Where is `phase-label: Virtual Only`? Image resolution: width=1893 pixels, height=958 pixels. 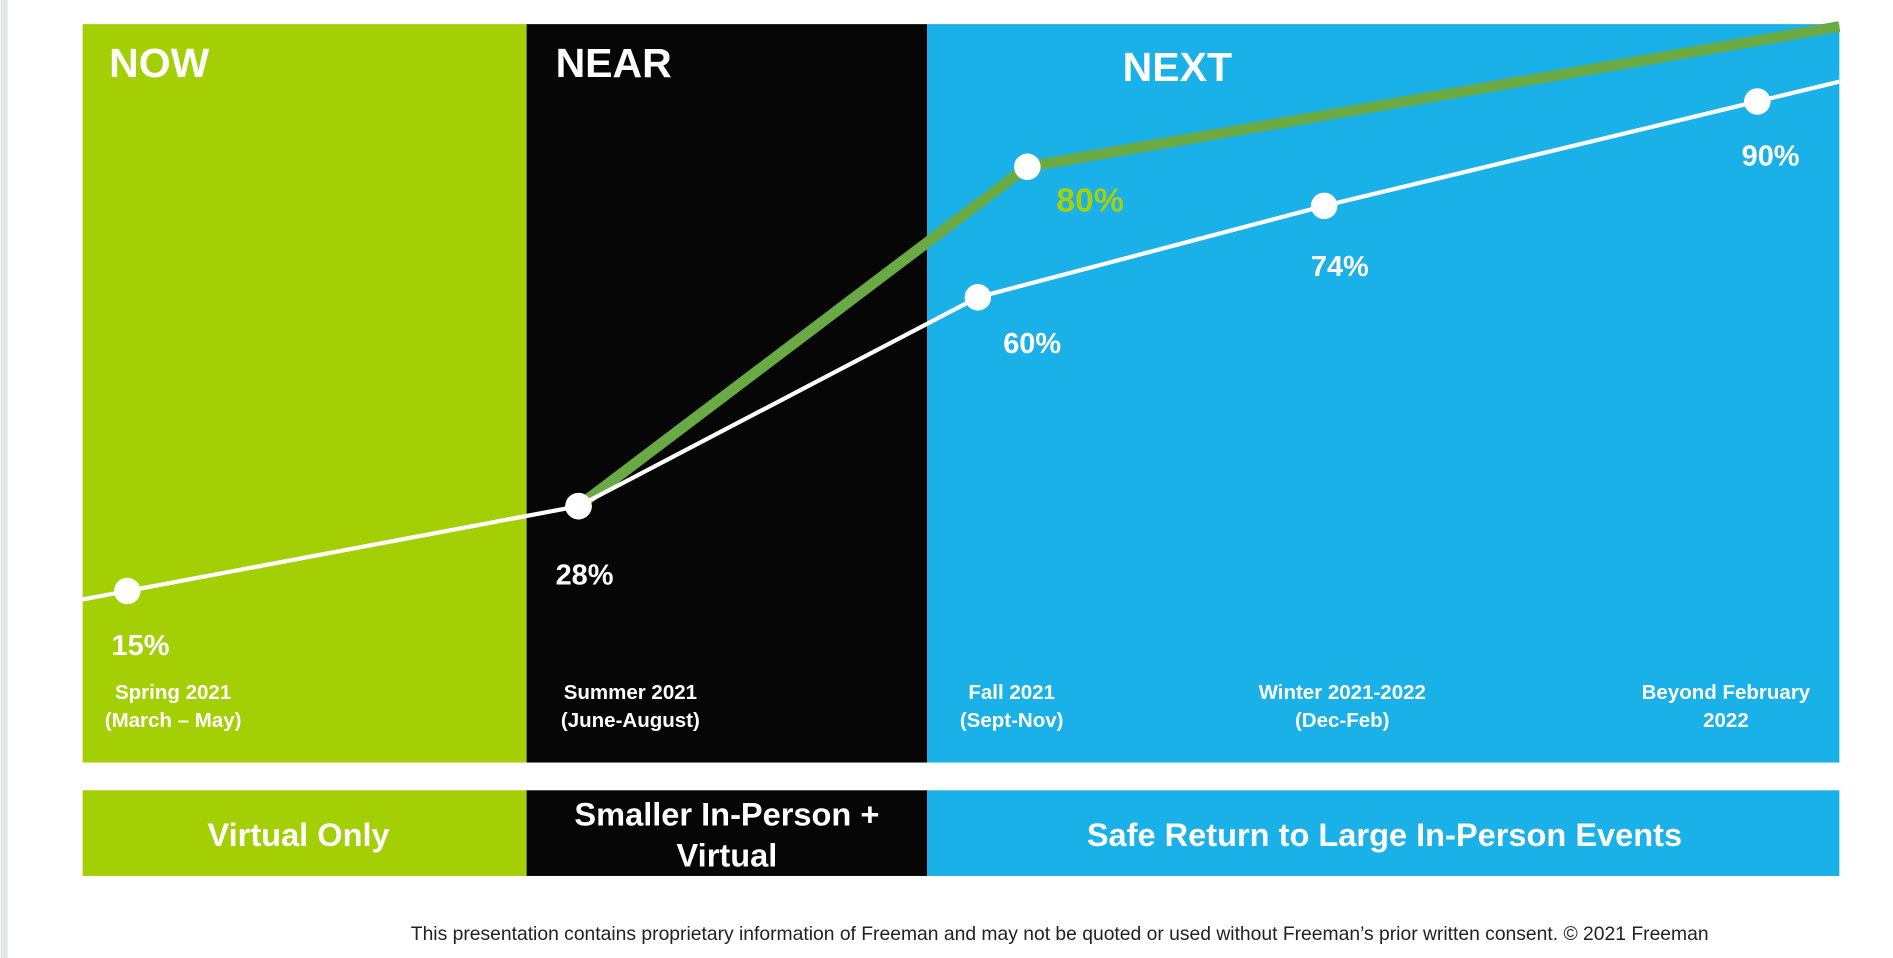 phase-label: Virtual Only is located at coordinates (298, 835).